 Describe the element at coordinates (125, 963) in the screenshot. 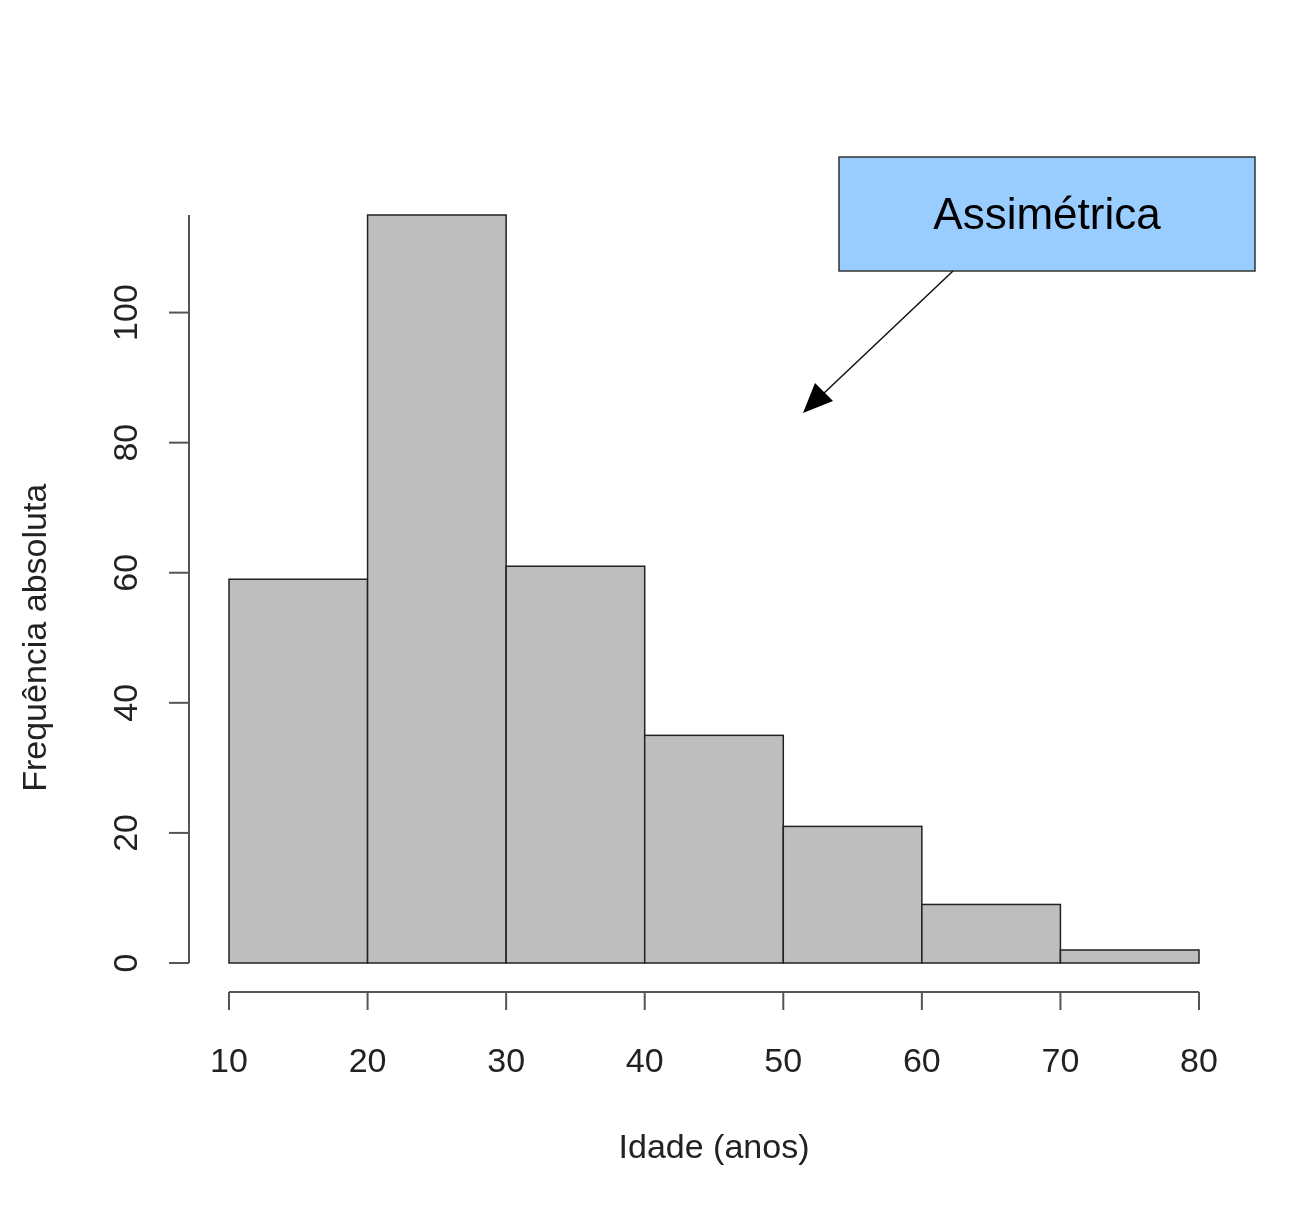

I see `y-tick-label: 0` at that location.